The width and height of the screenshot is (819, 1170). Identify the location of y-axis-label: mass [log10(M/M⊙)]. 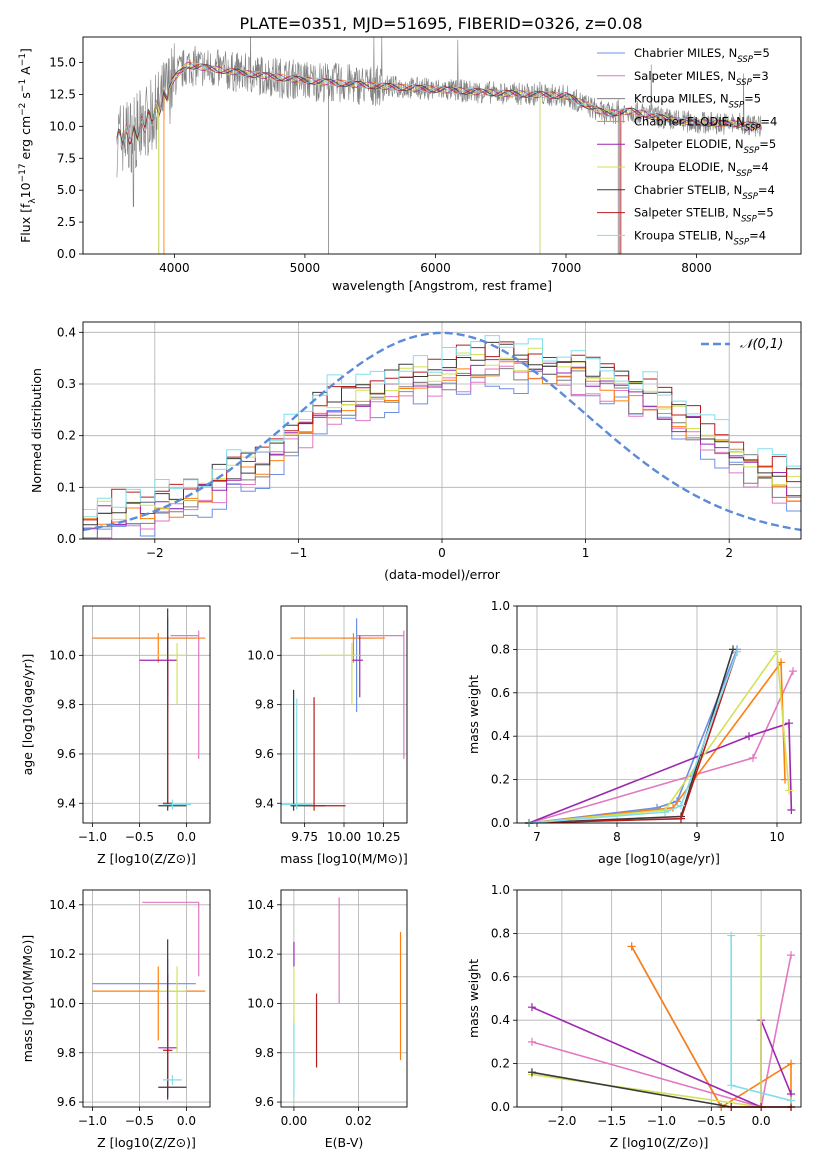
(27, 999).